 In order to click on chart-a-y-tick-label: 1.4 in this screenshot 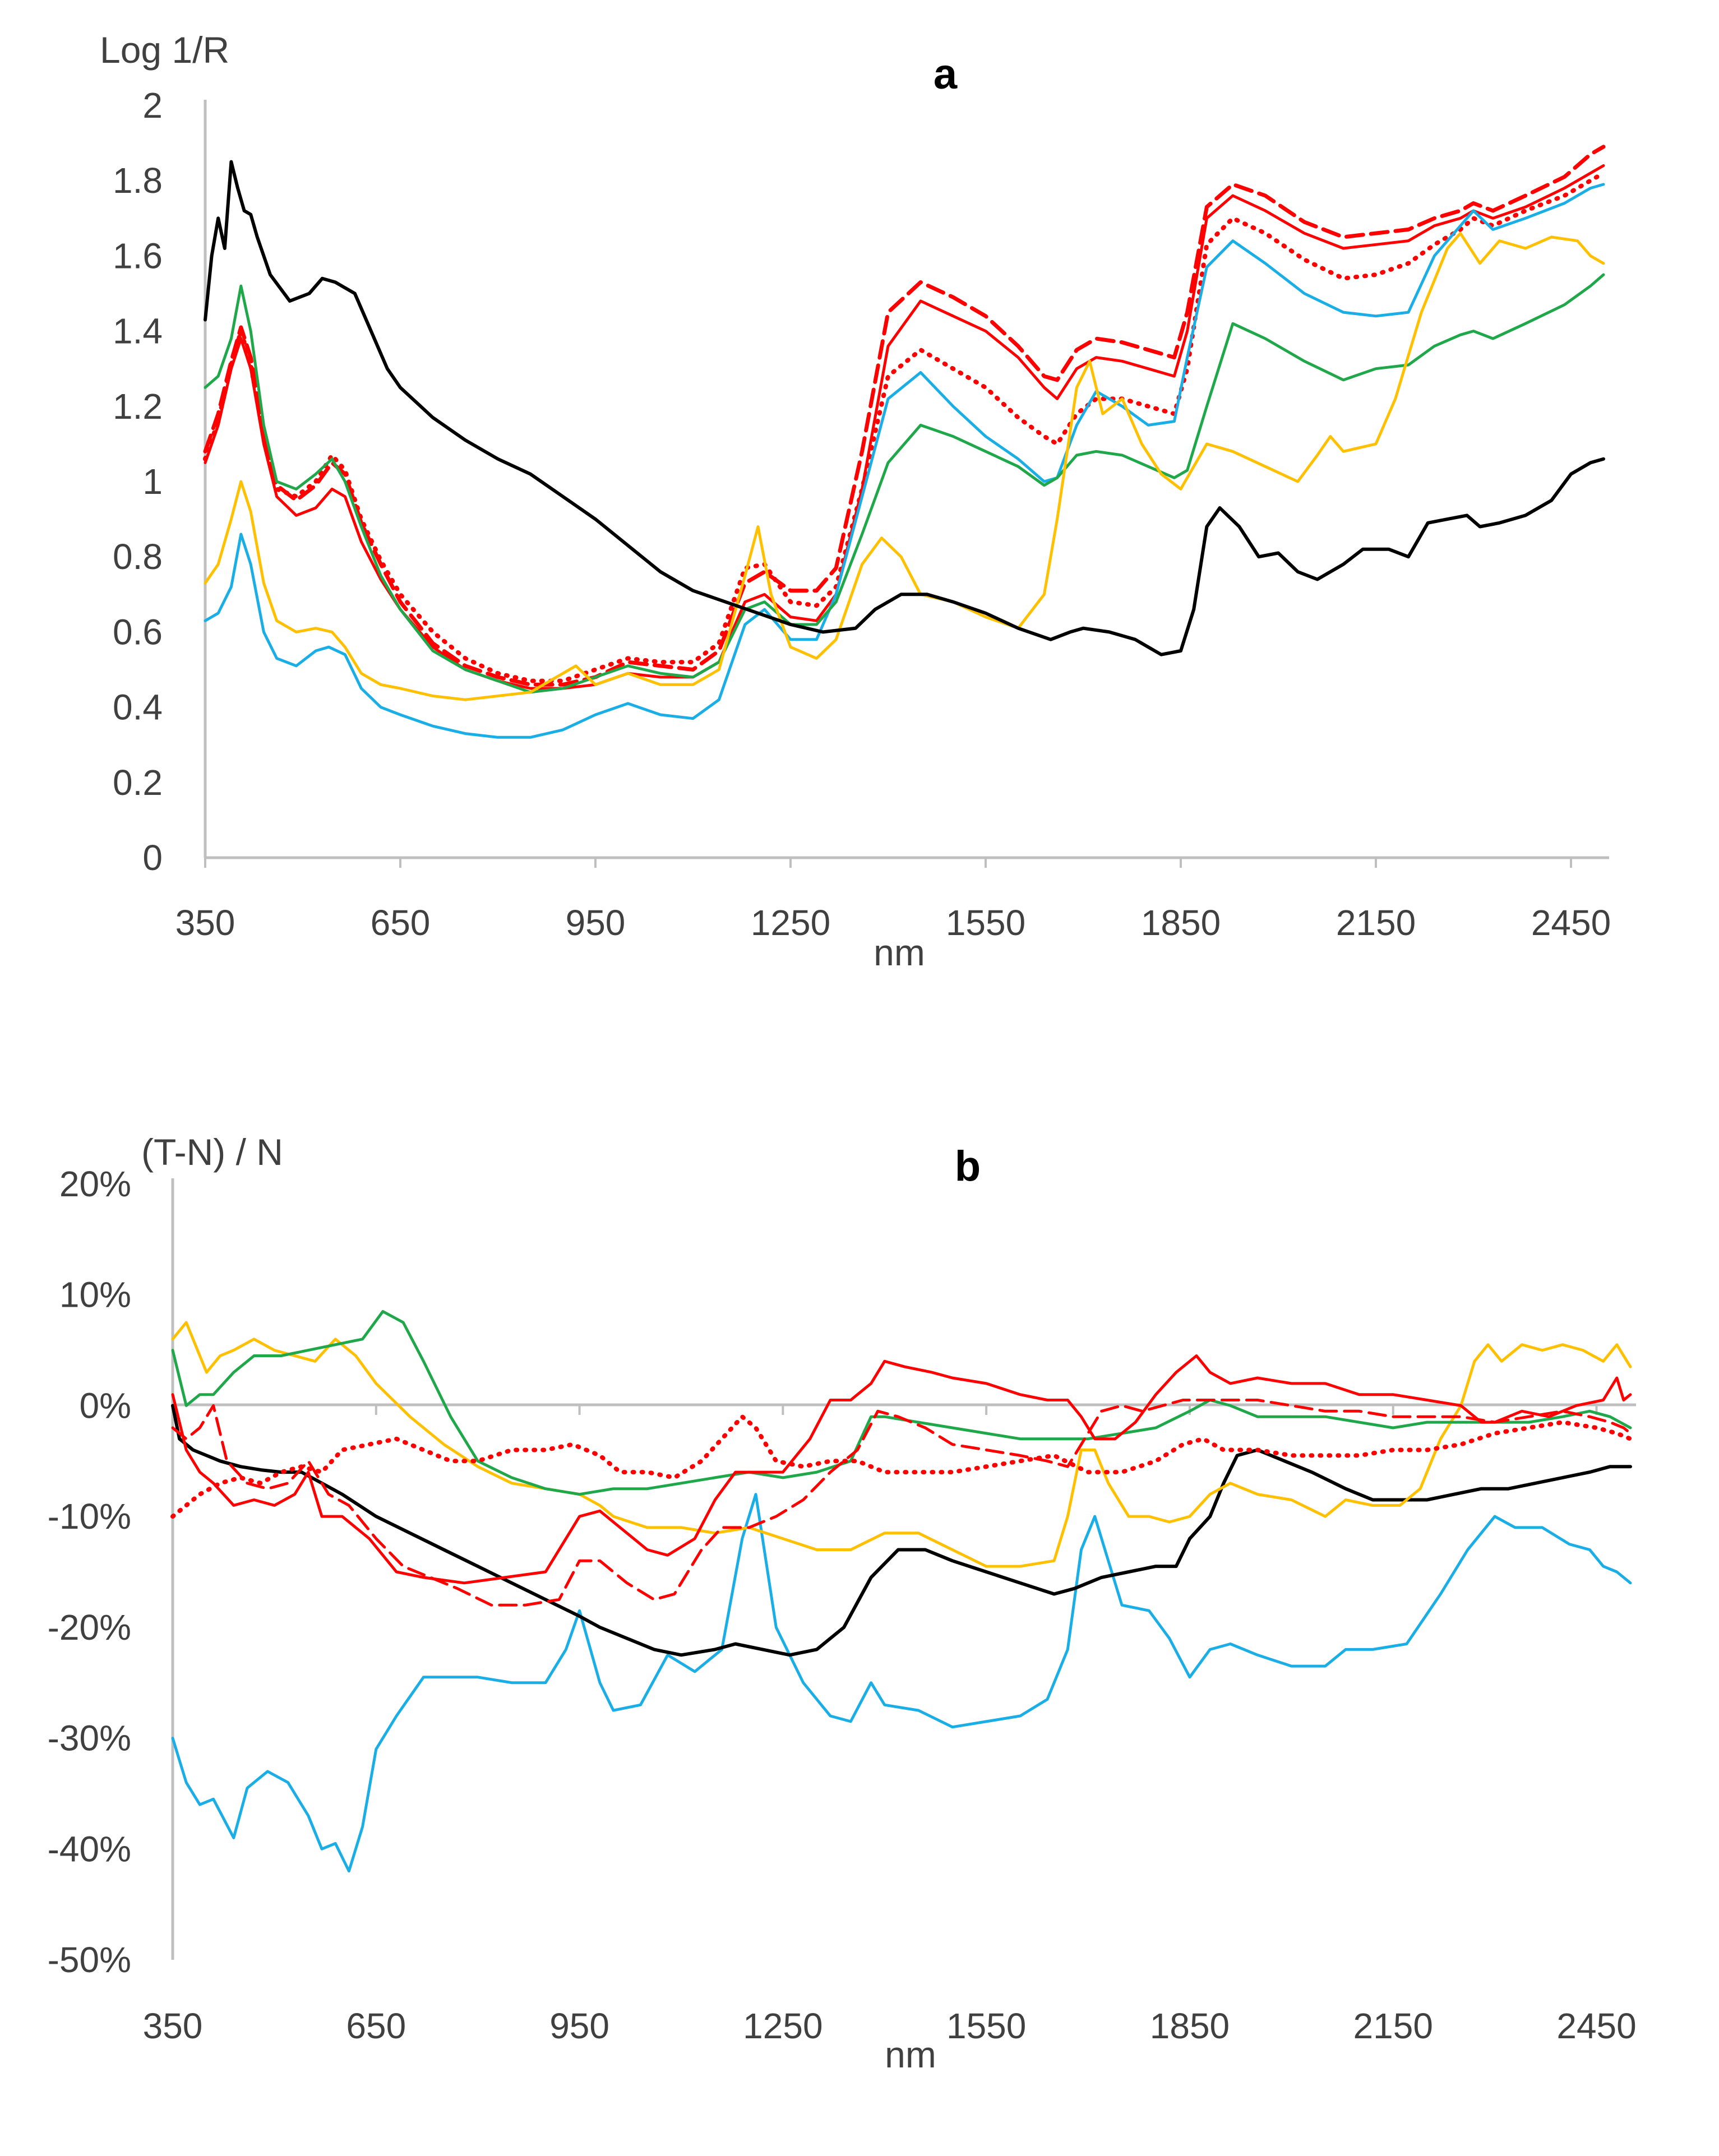, I will do `click(138, 331)`.